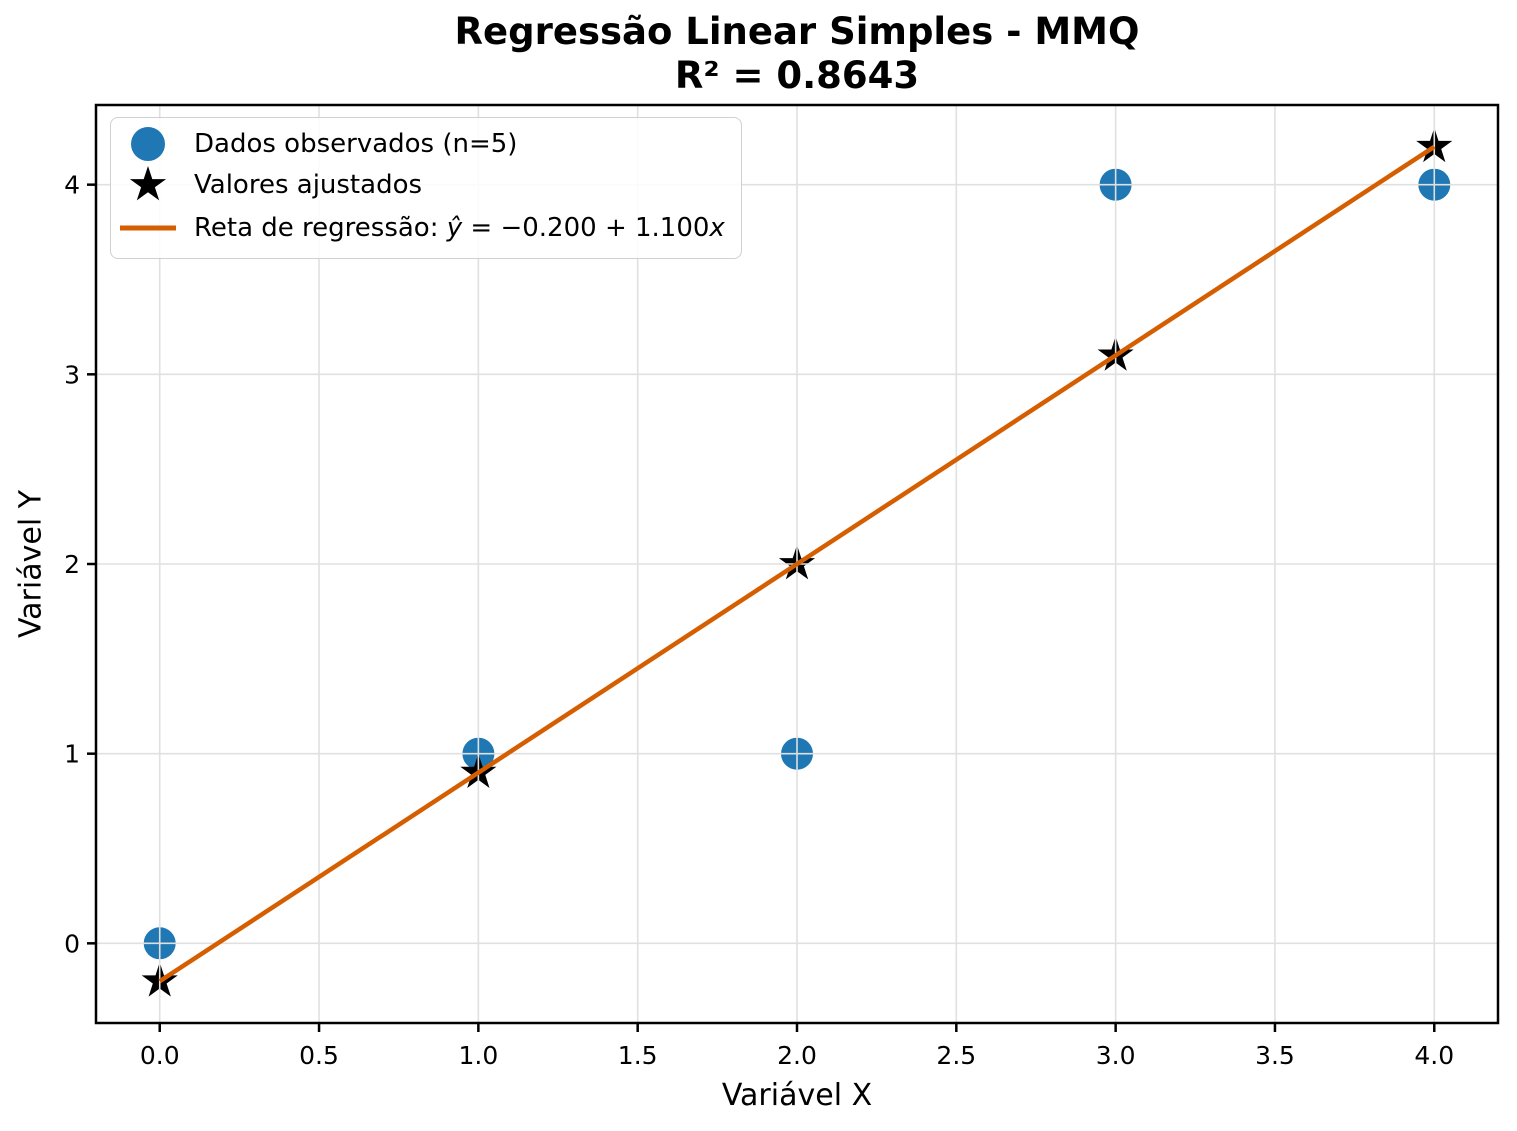 The height and width of the screenshot is (1131, 1517). I want to click on equation-prefix: Reta de regressão:, so click(320, 228).